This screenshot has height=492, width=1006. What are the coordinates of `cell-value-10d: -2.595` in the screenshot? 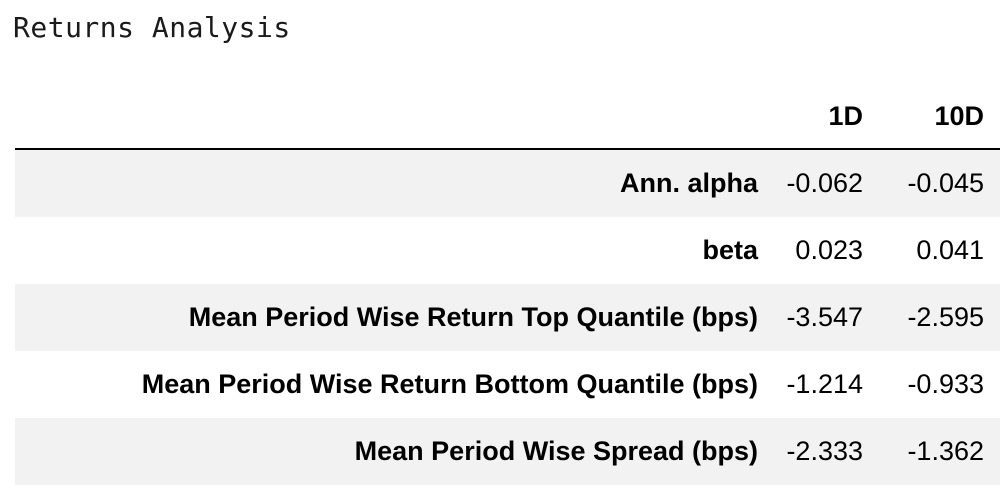 It's located at (939, 317).